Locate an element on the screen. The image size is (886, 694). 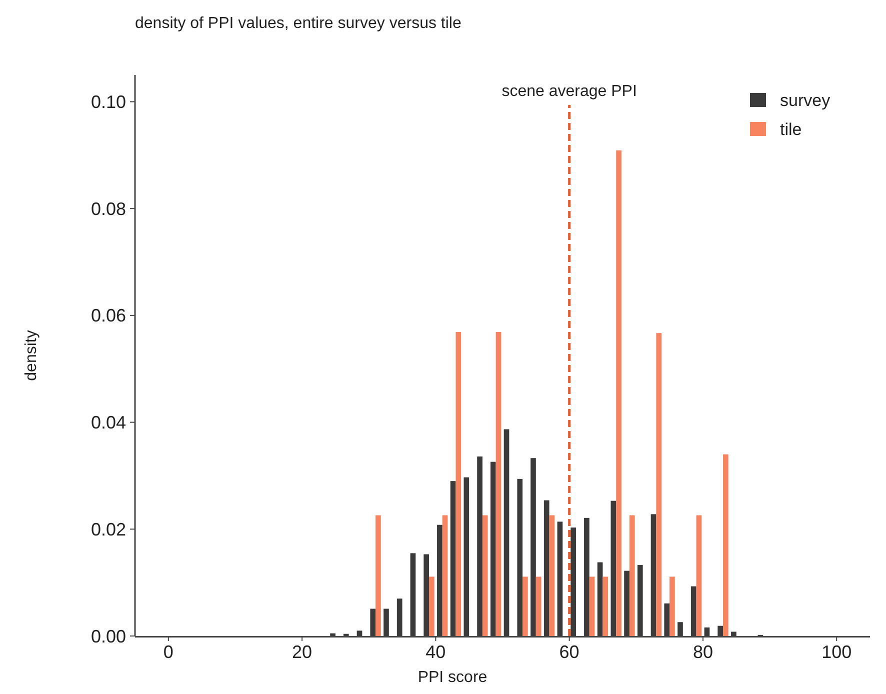
y-tick-label: 0.00 is located at coordinates (108, 636).